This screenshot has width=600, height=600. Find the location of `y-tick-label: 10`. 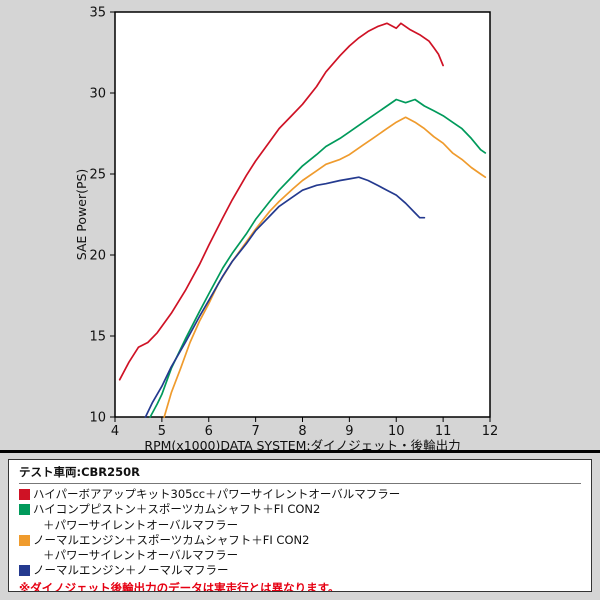

y-tick-label: 10 is located at coordinates (97, 418).